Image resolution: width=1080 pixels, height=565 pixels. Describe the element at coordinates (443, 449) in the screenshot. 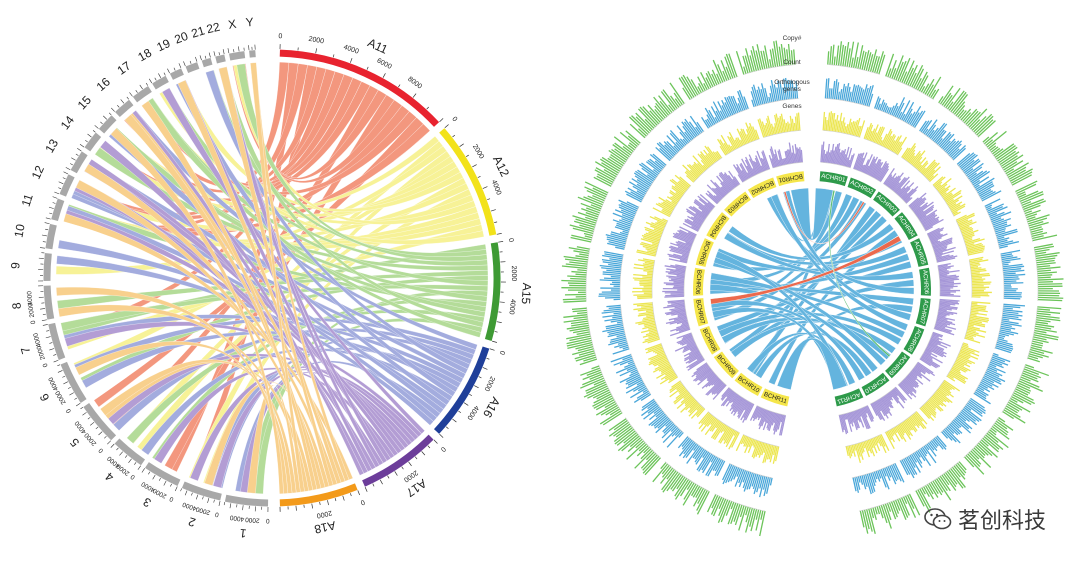

I see `tick-label: 0` at that location.